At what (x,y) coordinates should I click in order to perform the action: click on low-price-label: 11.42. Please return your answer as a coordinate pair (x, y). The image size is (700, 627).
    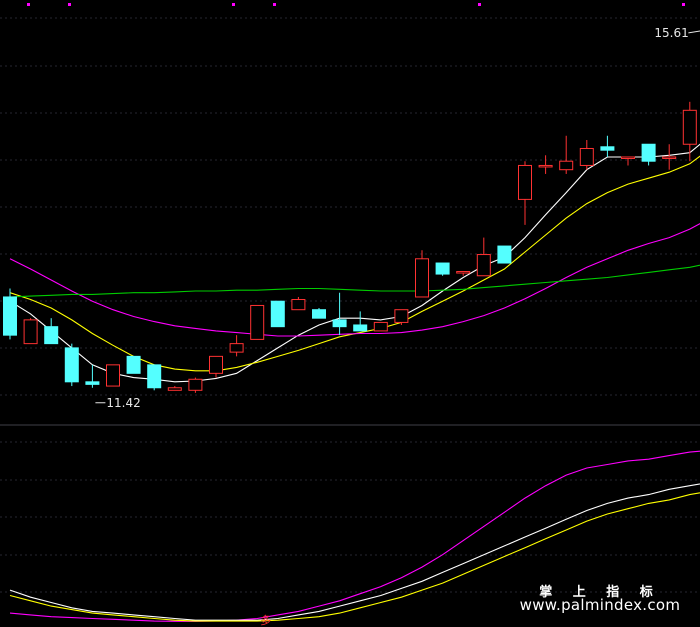
    Looking at the image, I should click on (123, 403).